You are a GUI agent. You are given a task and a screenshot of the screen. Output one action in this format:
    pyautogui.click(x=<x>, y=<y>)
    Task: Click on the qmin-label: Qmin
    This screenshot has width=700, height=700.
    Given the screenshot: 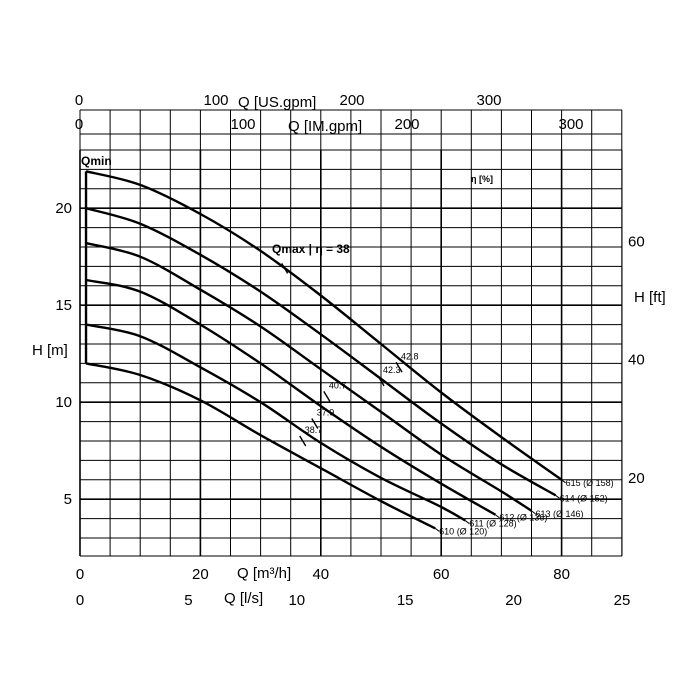 What is the action you would take?
    pyautogui.click(x=96, y=161)
    